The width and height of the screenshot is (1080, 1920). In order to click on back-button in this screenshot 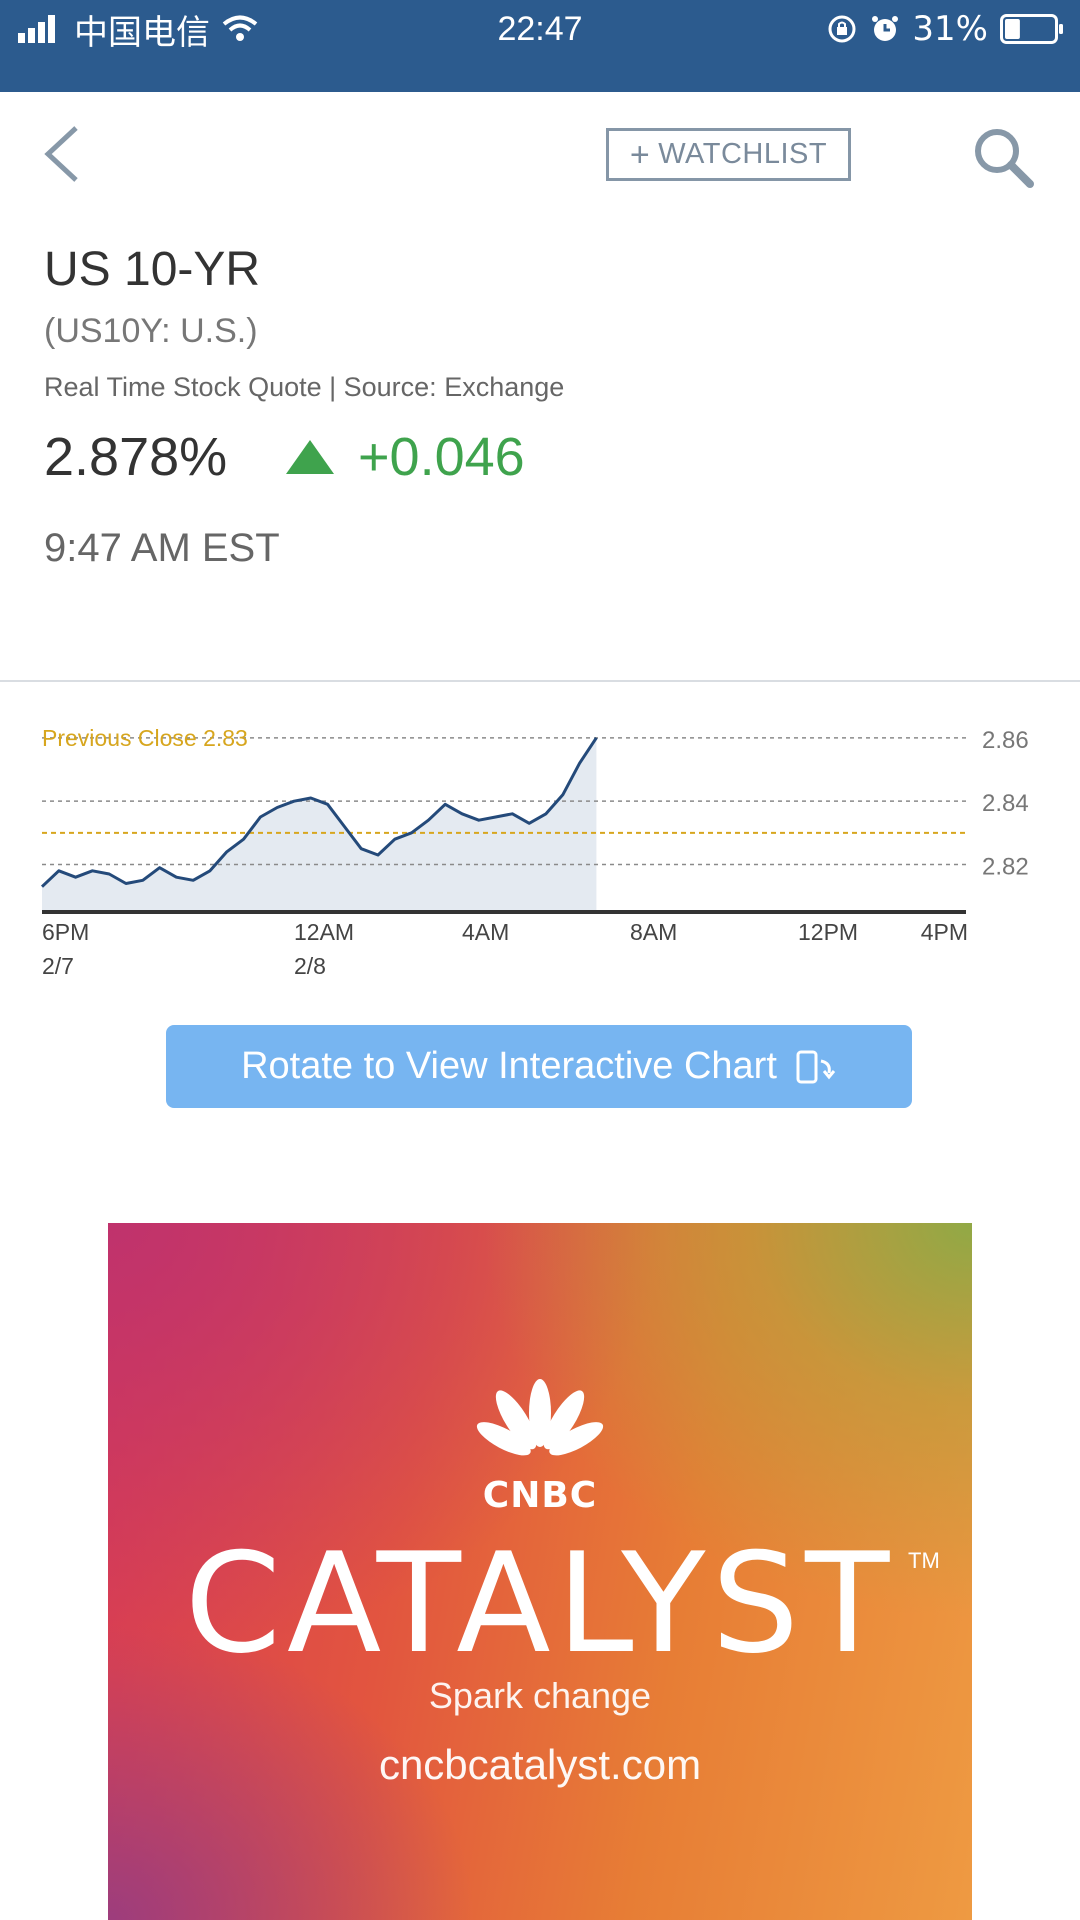, I will do `click(64, 154)`.